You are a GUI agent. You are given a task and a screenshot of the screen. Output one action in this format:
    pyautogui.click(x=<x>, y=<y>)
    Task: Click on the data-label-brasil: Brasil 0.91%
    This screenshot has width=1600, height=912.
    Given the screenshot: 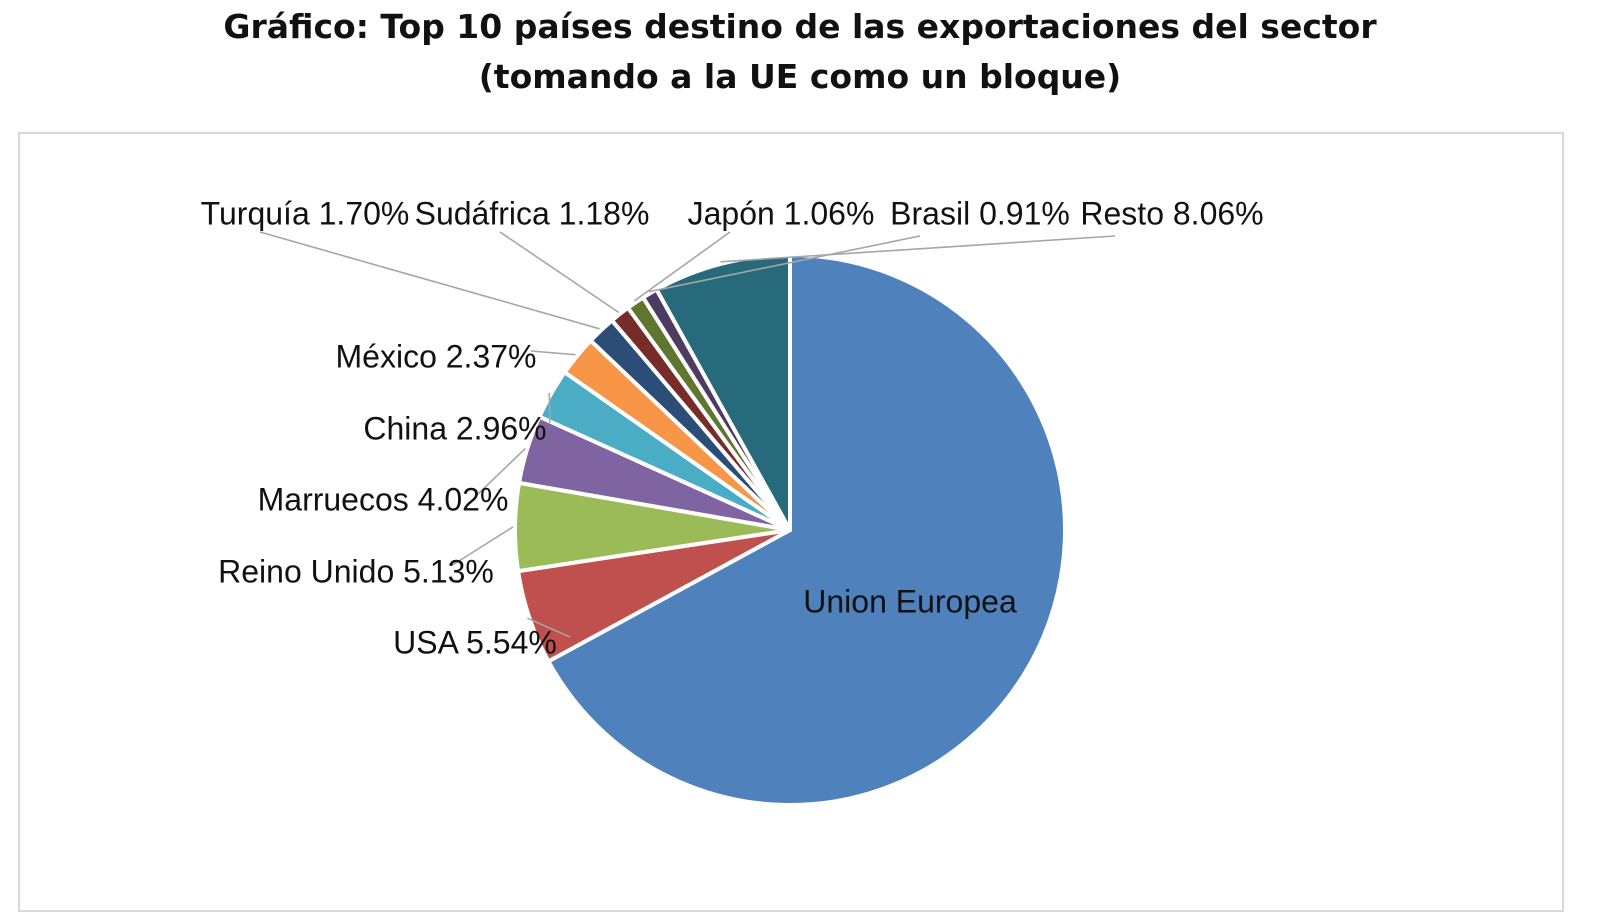 What is the action you would take?
    pyautogui.click(x=980, y=213)
    